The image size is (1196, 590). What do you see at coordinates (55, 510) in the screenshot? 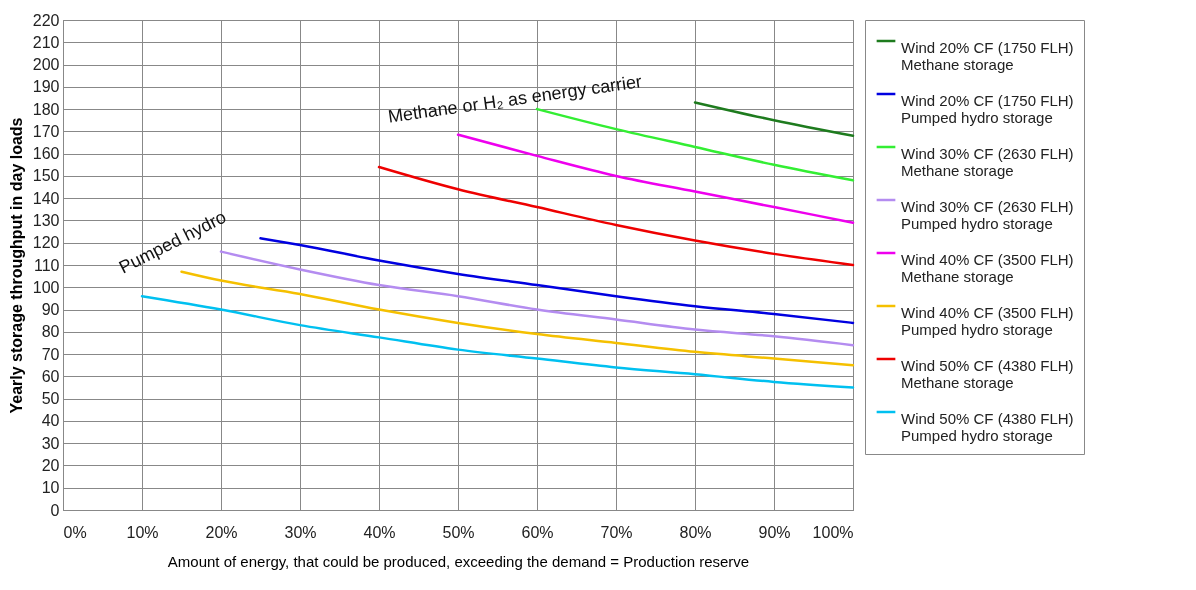
I see `y-tick-label: 0` at bounding box center [55, 510].